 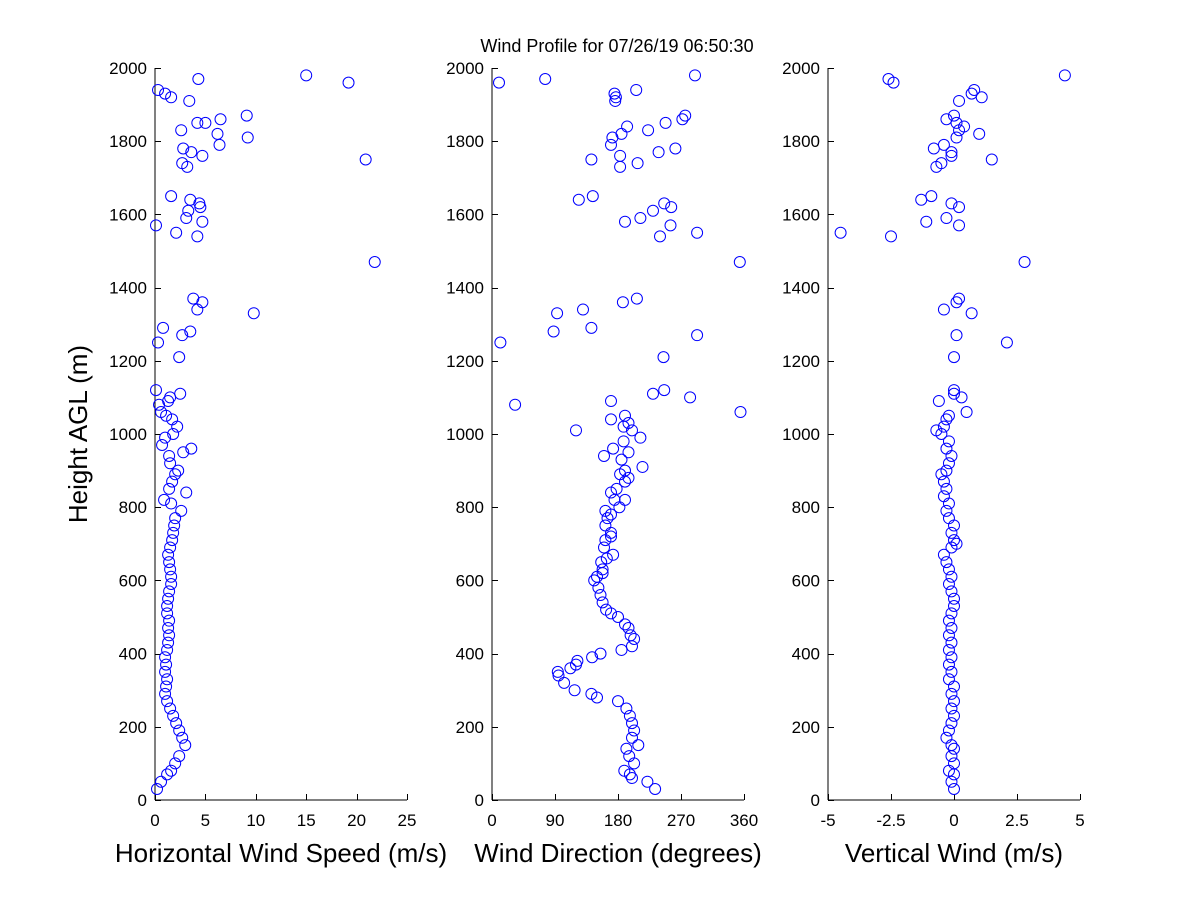 What do you see at coordinates (827, 820) in the screenshot?
I see `x-tick-label: -5` at bounding box center [827, 820].